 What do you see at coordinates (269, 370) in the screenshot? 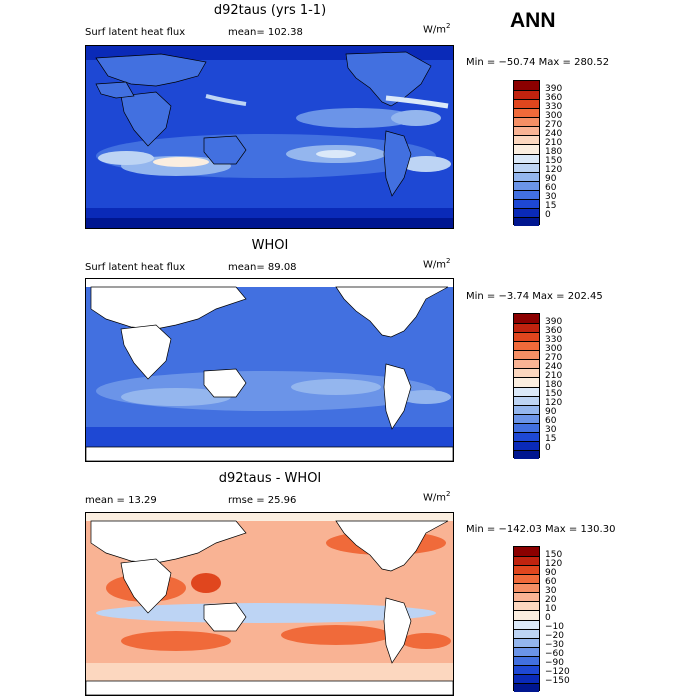
I see `panel-2-map-svg` at bounding box center [269, 370].